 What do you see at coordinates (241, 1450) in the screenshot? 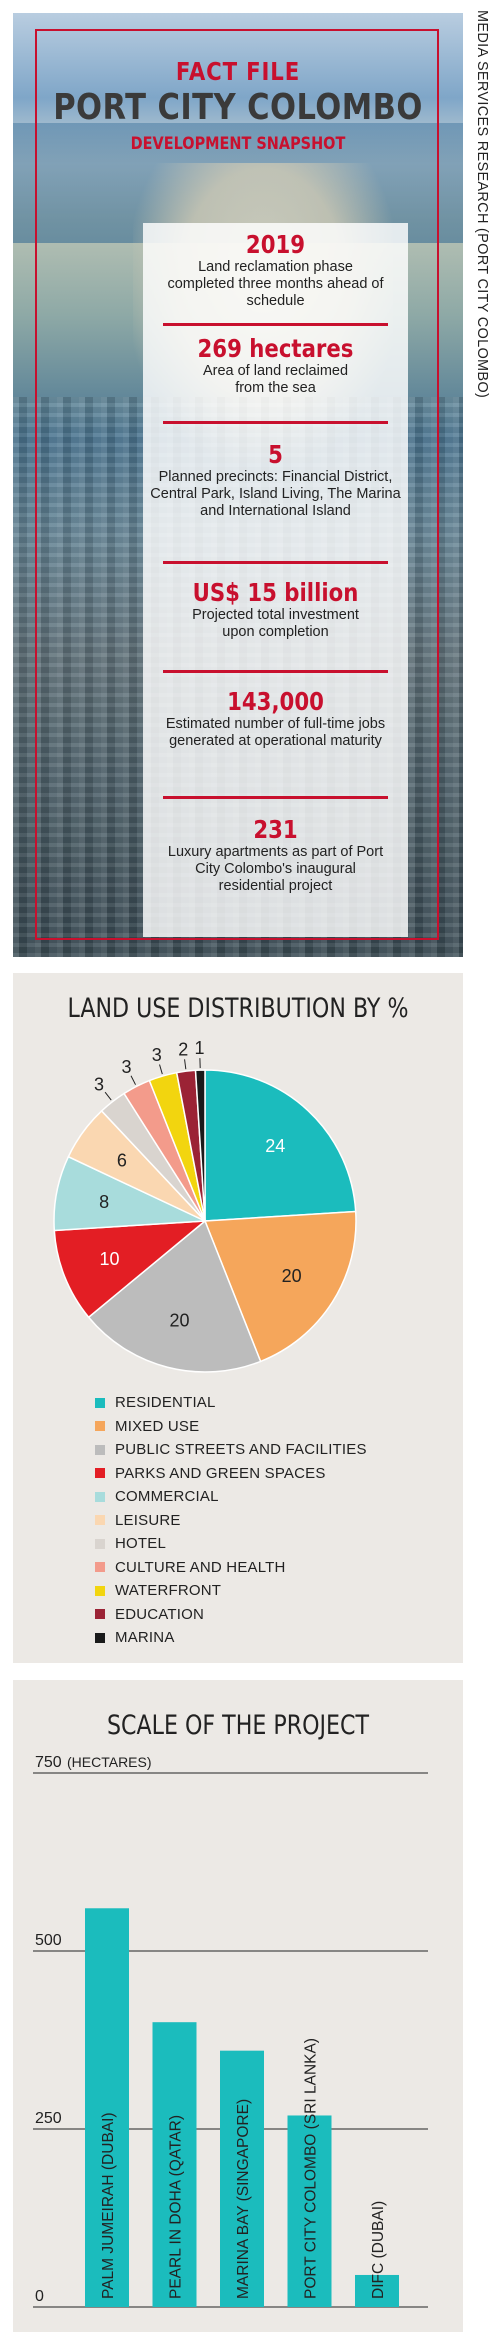
I see `legend-label: PUBLIC STREETS AND FACILITIES` at bounding box center [241, 1450].